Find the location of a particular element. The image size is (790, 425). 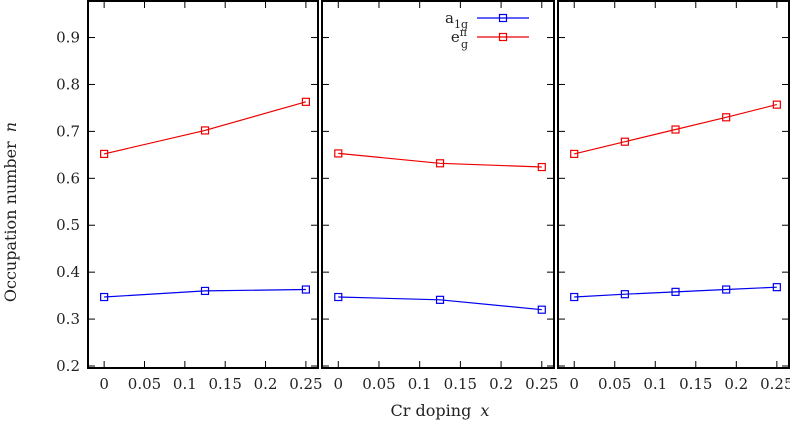

legend-label: eπ g is located at coordinates (459, 38).